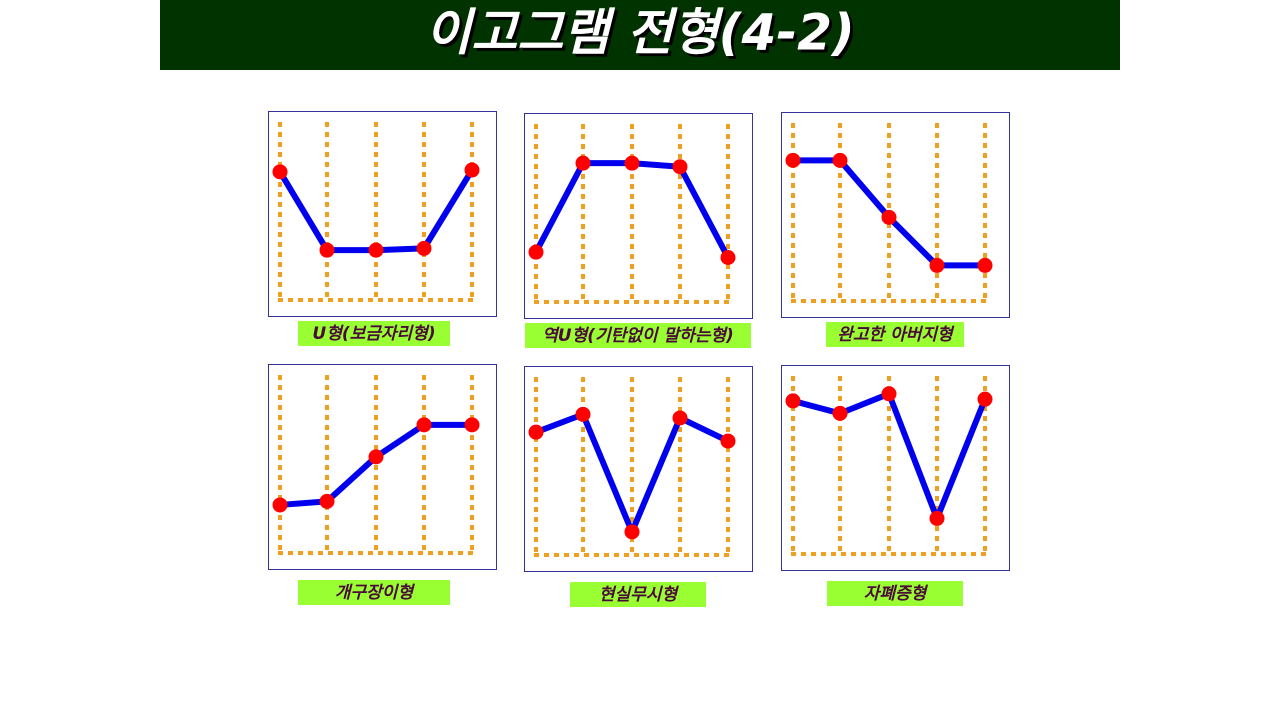 Image resolution: width=1280 pixels, height=724 pixels. I want to click on chart-caption: 자폐증형, so click(896, 594).